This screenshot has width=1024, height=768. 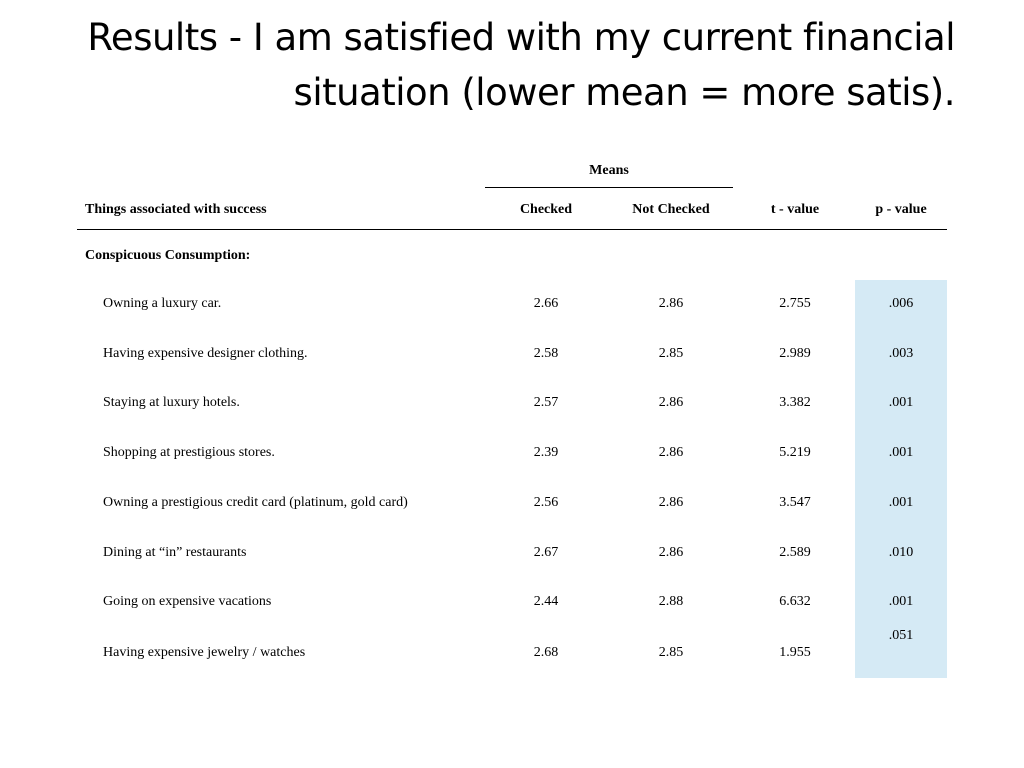 What do you see at coordinates (624, 92) in the screenshot?
I see `slide-title-line-2: situation (lower mean = more satis).` at bounding box center [624, 92].